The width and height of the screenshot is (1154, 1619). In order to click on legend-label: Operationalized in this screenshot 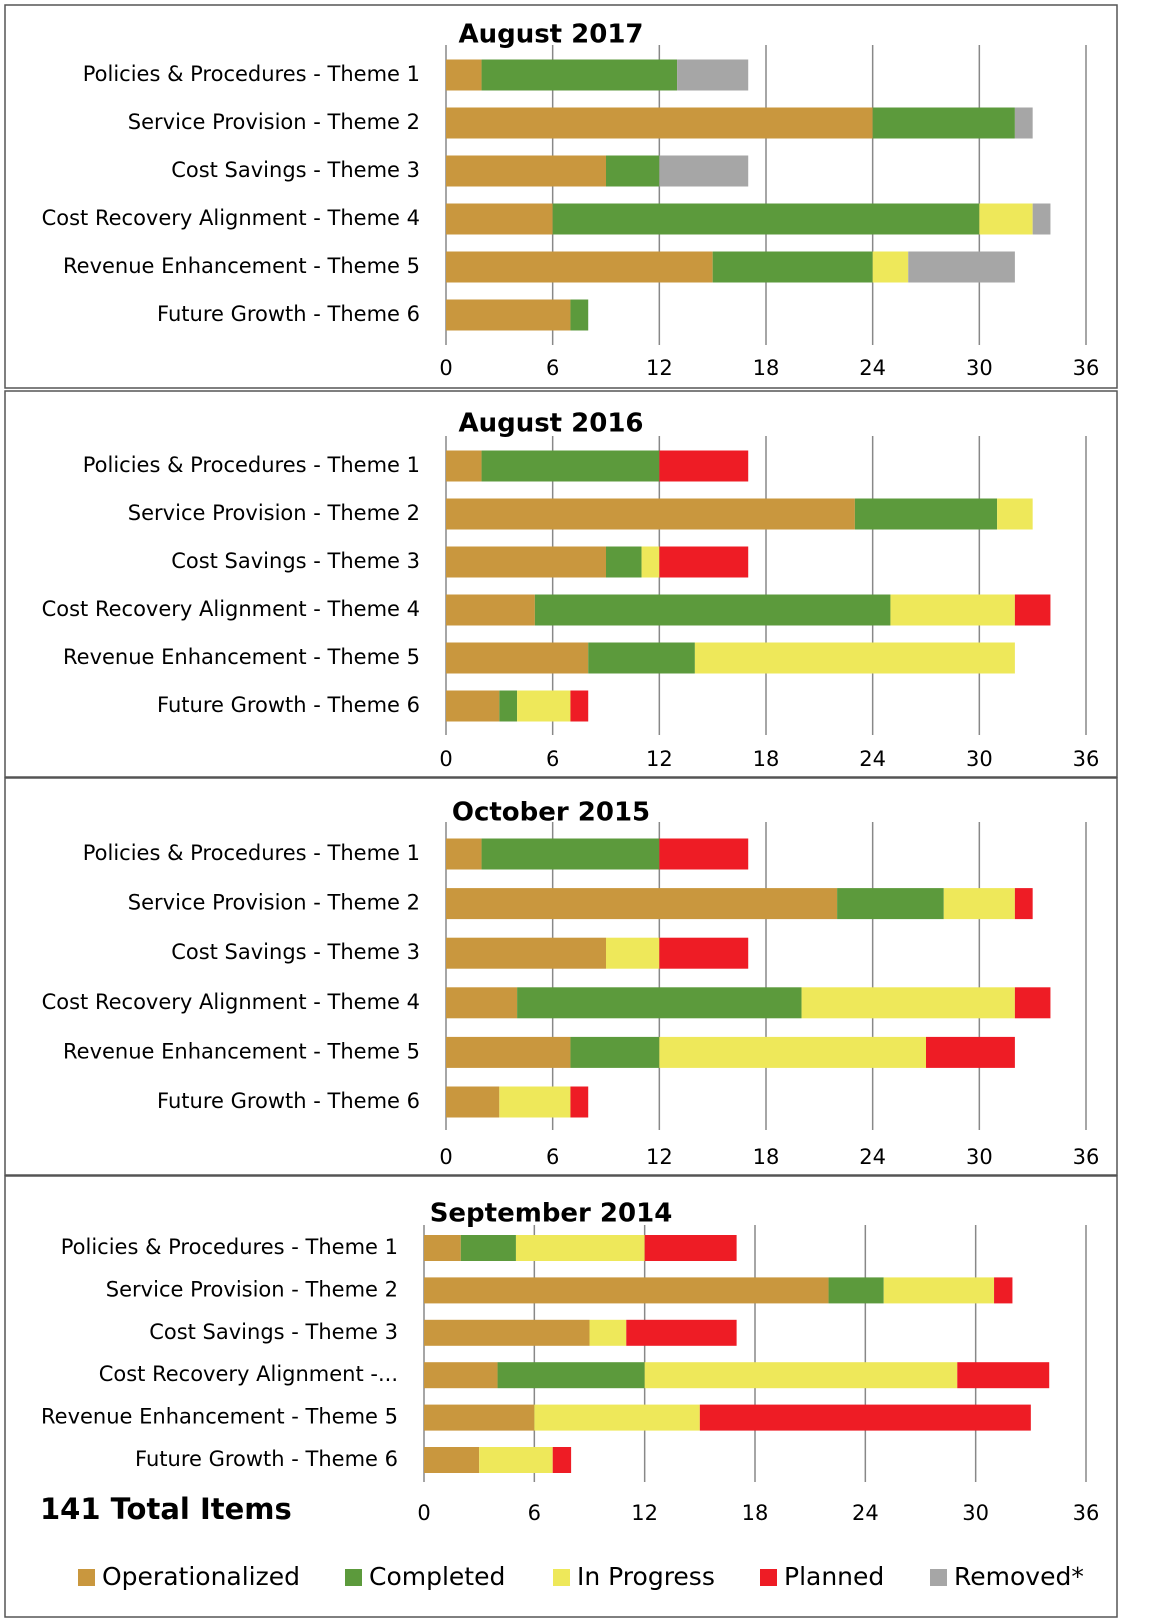, I will do `click(201, 1576)`.